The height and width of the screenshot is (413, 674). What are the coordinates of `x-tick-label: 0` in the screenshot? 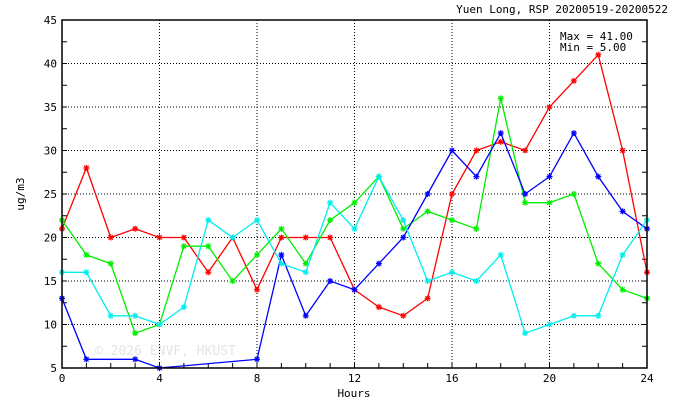 It's located at (62, 378).